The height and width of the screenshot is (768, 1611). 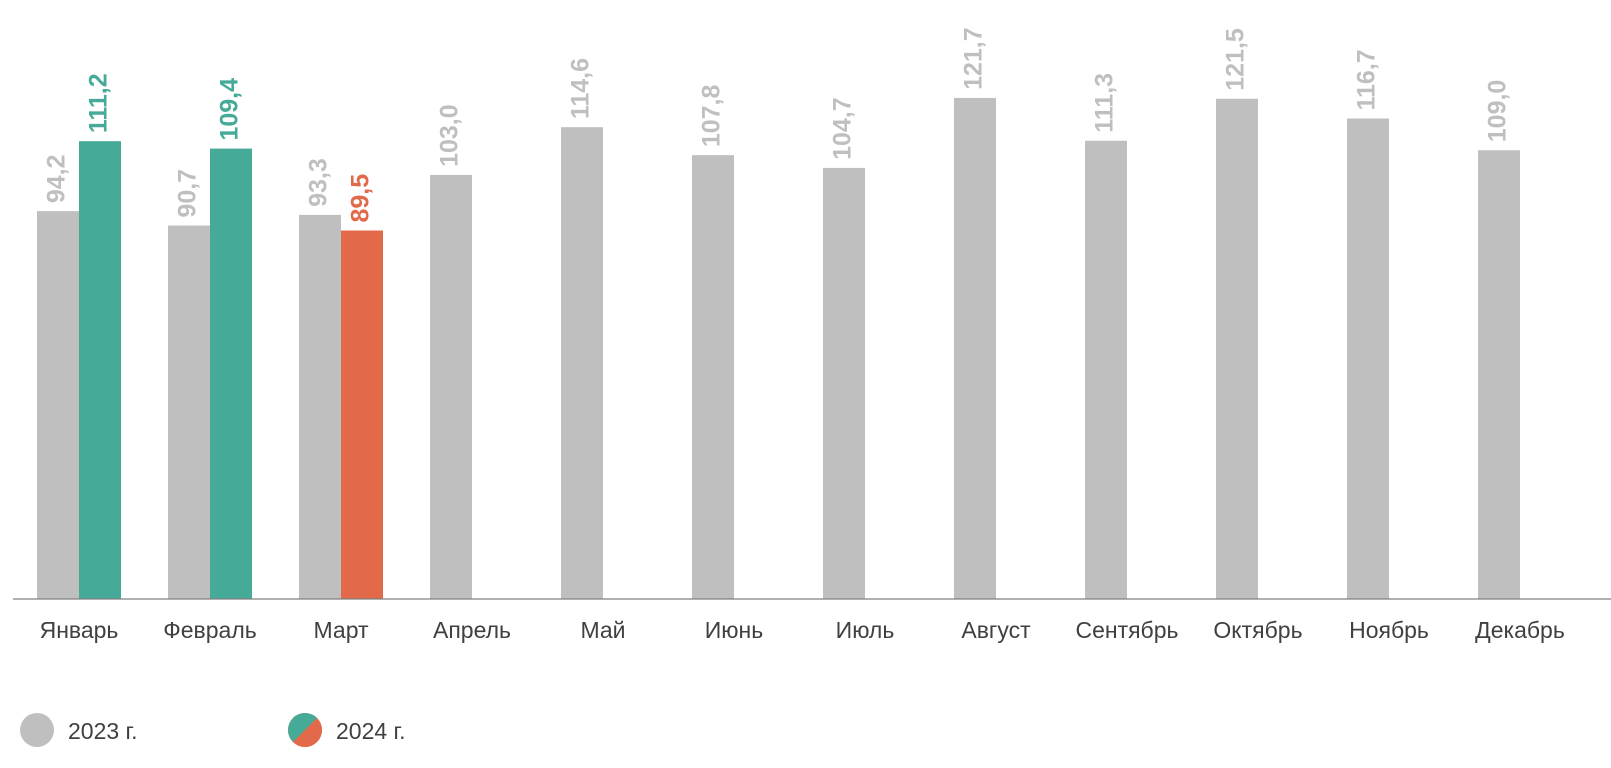 What do you see at coordinates (865, 630) in the screenshot?
I see `x-tick-label: Июль` at bounding box center [865, 630].